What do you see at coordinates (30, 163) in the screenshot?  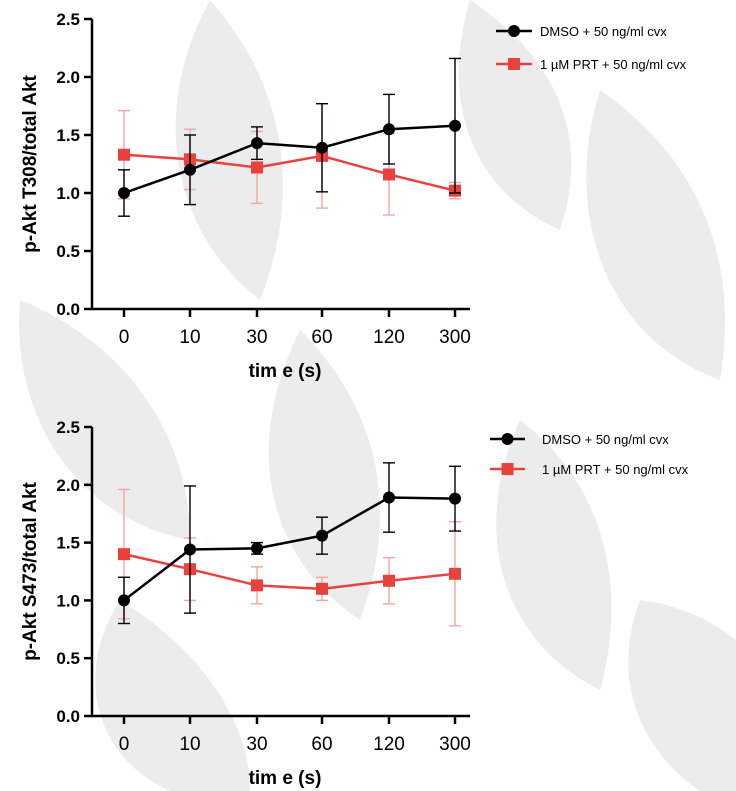 I see `y-axis-title: p-Akt T308/total Akt` at bounding box center [30, 163].